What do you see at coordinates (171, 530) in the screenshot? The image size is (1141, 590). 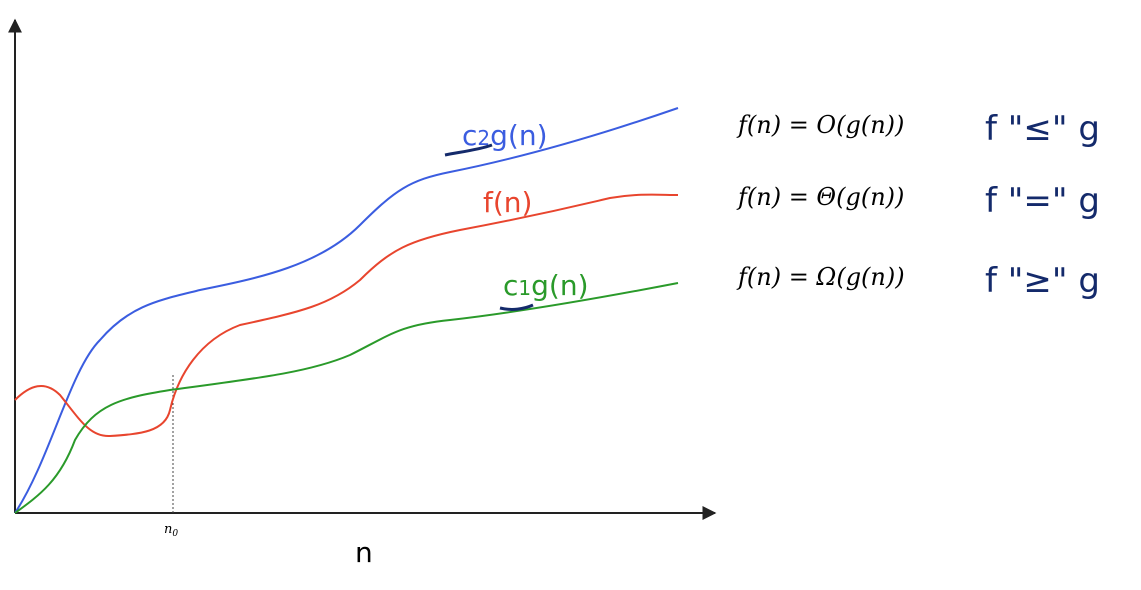 I see `n0-label: n0` at bounding box center [171, 530].